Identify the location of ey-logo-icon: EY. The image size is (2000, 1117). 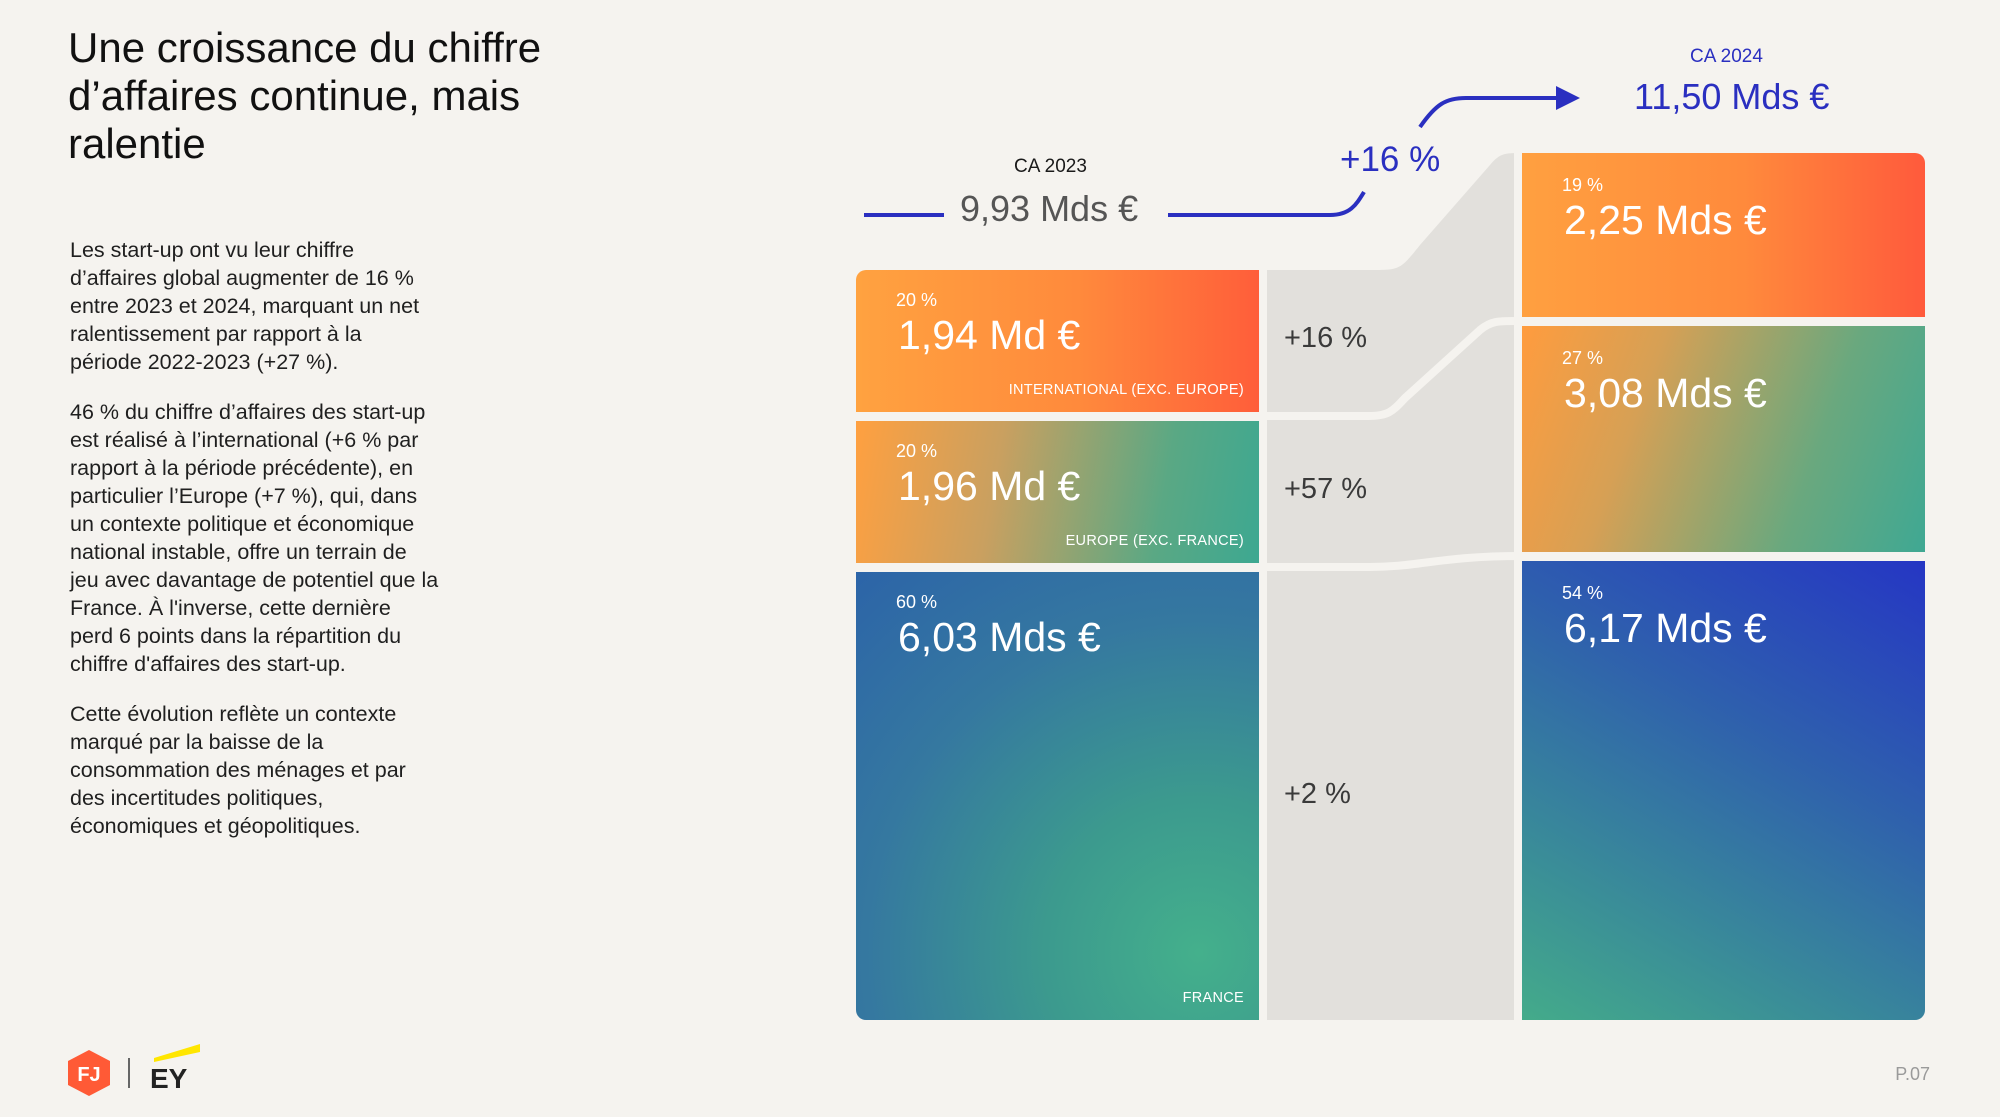
(175, 1069).